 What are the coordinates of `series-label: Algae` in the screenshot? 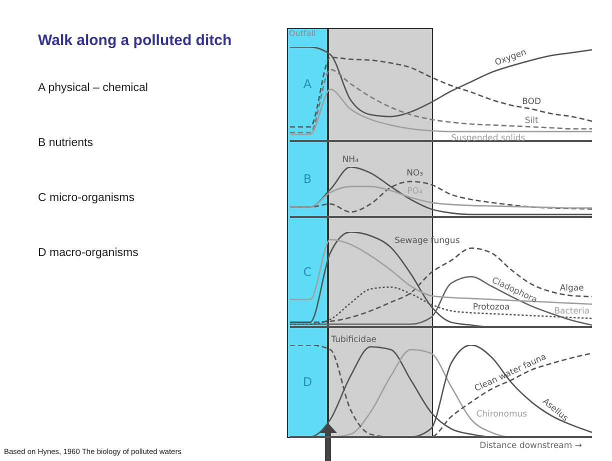 It's located at (572, 289).